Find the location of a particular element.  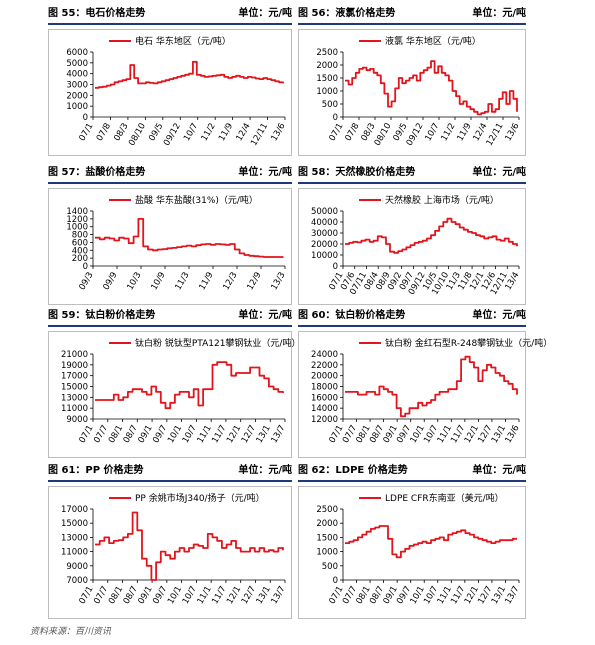

chart-title: 图 56：液氯价格走势 is located at coordinates (347, 13).